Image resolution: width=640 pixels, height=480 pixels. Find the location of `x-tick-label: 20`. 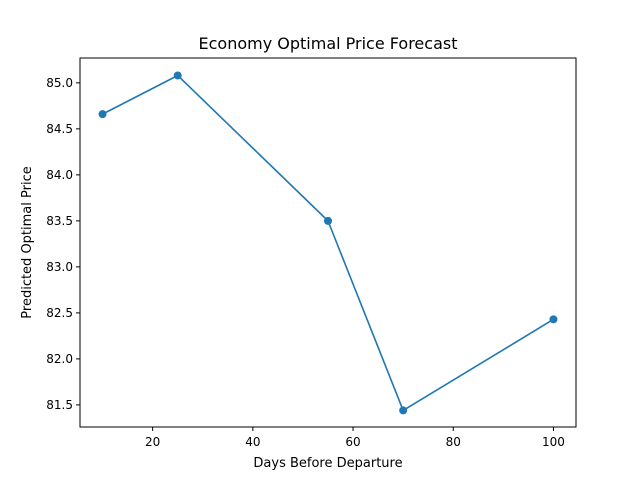

x-tick-label: 20 is located at coordinates (152, 442).